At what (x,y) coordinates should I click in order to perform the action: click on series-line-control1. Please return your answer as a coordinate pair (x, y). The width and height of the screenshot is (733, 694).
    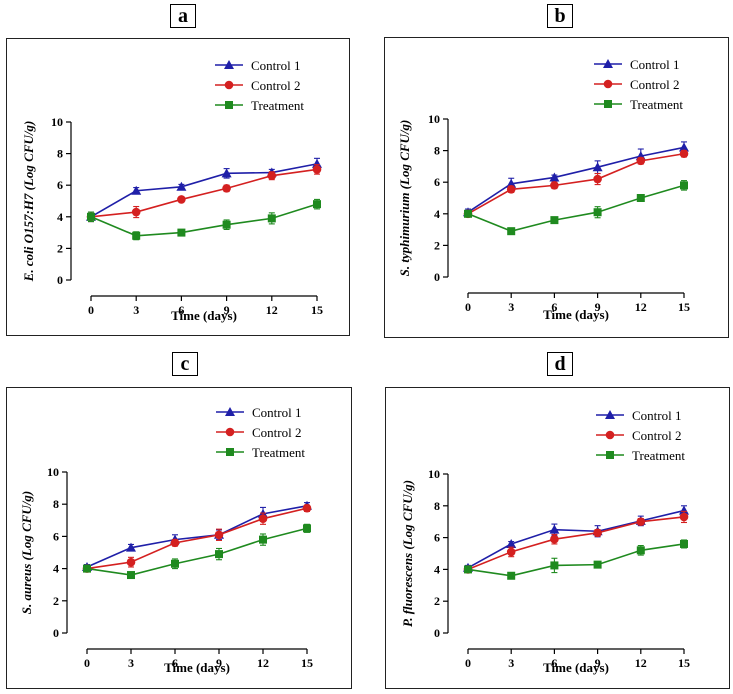
    Looking at the image, I should click on (197, 536).